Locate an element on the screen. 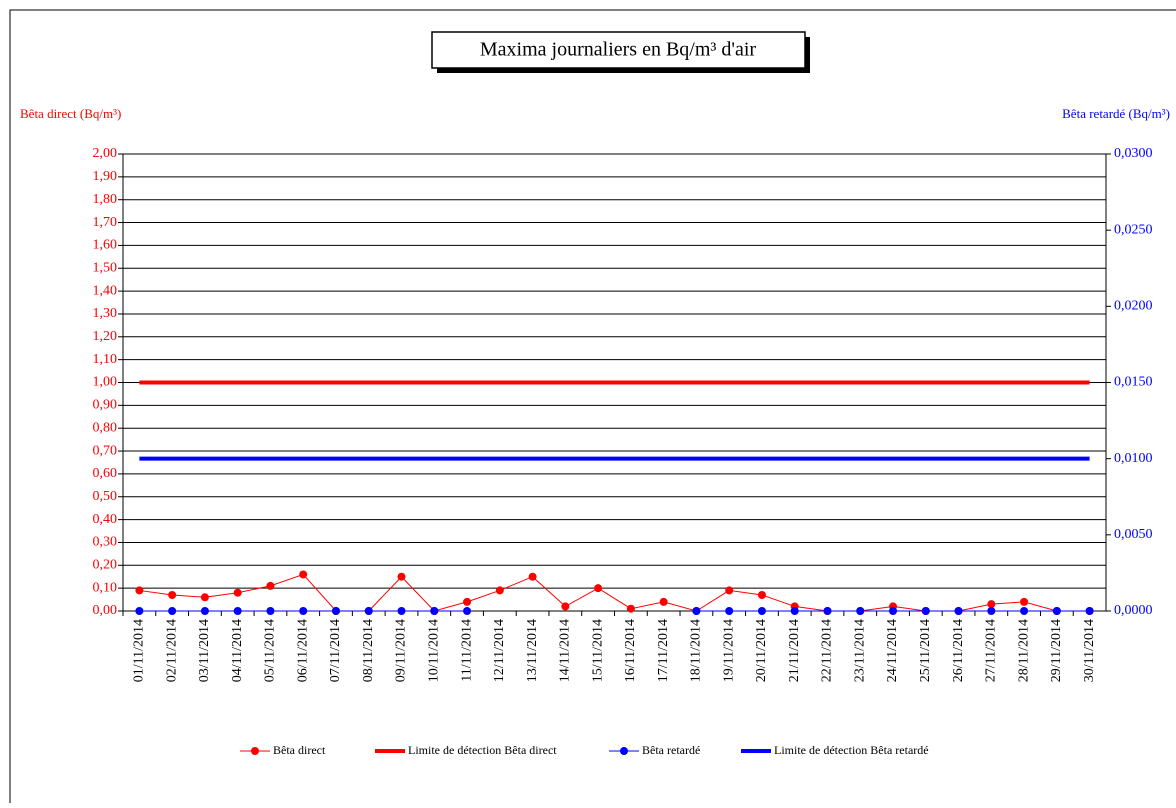 The width and height of the screenshot is (1176, 808). x-tick-label: 12/11/2014 is located at coordinates (499, 650).